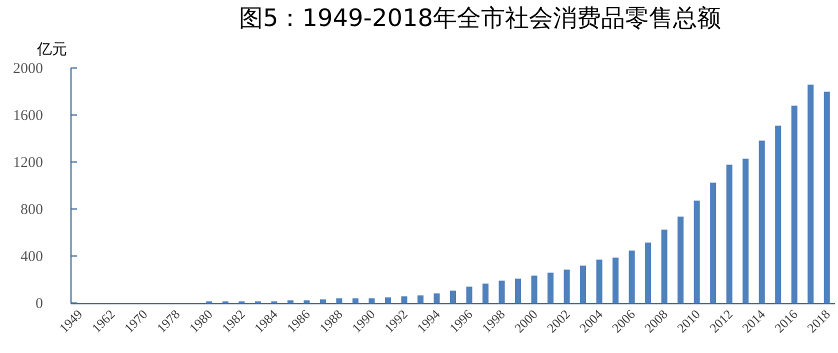 Image resolution: width=838 pixels, height=353 pixels. I want to click on xtick: 1982, so click(233, 321).